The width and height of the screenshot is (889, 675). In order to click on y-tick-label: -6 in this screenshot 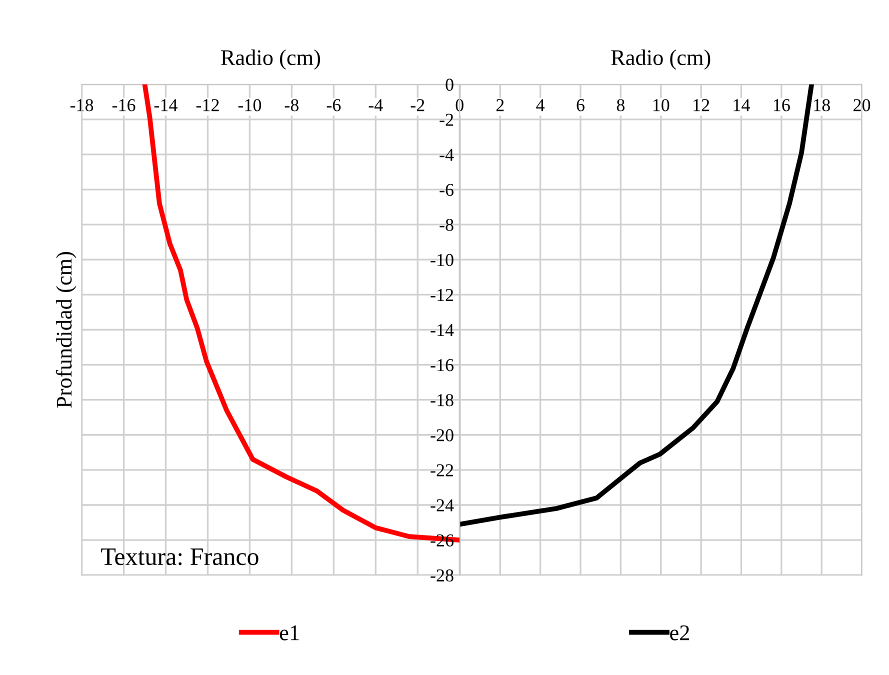, I will do `click(447, 190)`.